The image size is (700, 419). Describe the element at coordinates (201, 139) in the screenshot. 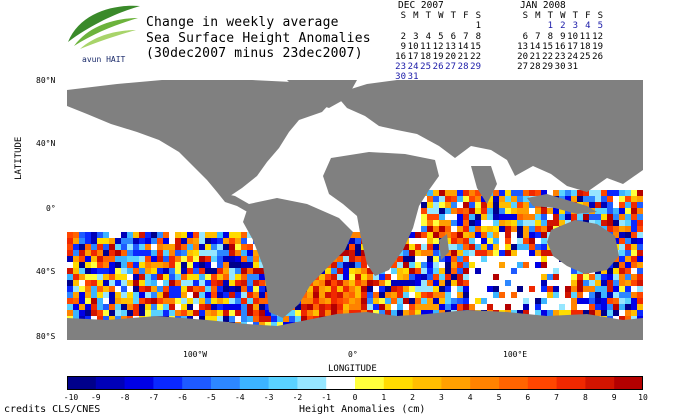

I see `north-america` at that location.